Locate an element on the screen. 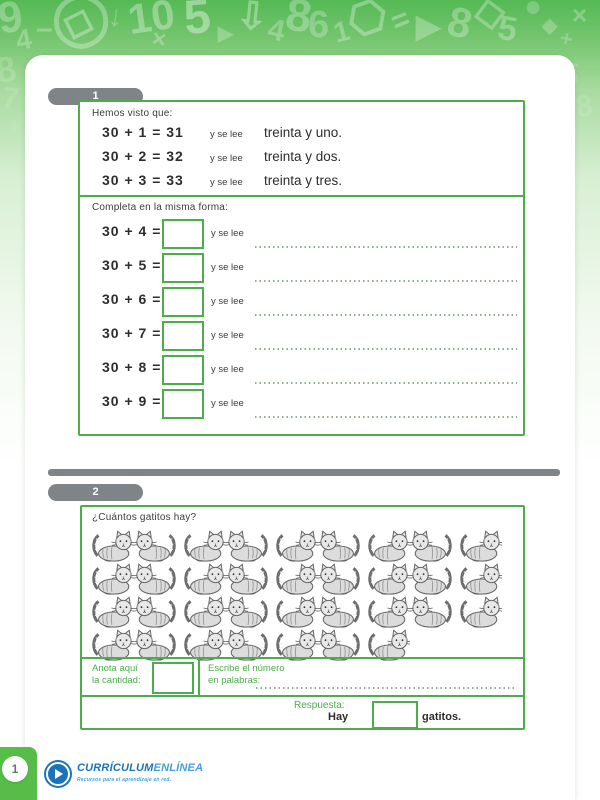 The height and width of the screenshot is (800, 600). quantity-label-line1: Anota aquí is located at coordinates (115, 668).